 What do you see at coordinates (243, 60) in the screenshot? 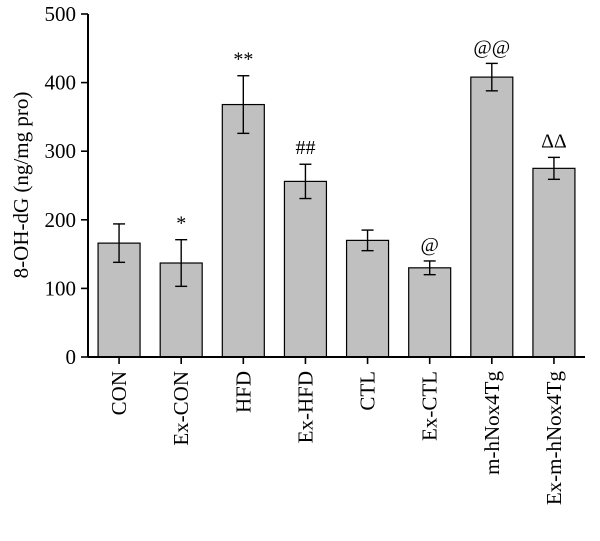
I see `annotation-3: **` at bounding box center [243, 60].